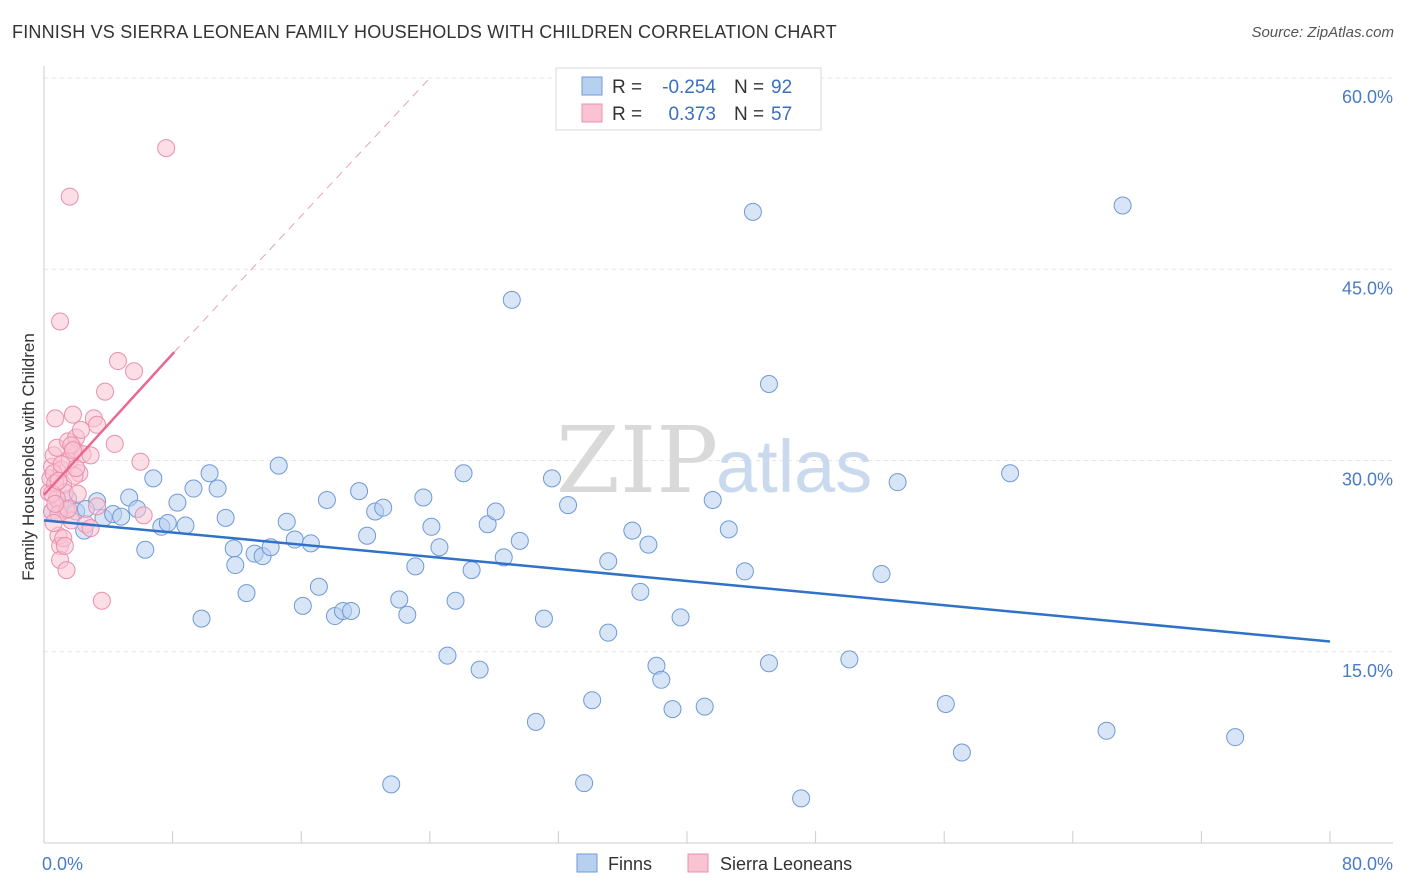 The height and width of the screenshot is (892, 1406). I want to click on watermark: ZIP atlas, so click(714, 460).